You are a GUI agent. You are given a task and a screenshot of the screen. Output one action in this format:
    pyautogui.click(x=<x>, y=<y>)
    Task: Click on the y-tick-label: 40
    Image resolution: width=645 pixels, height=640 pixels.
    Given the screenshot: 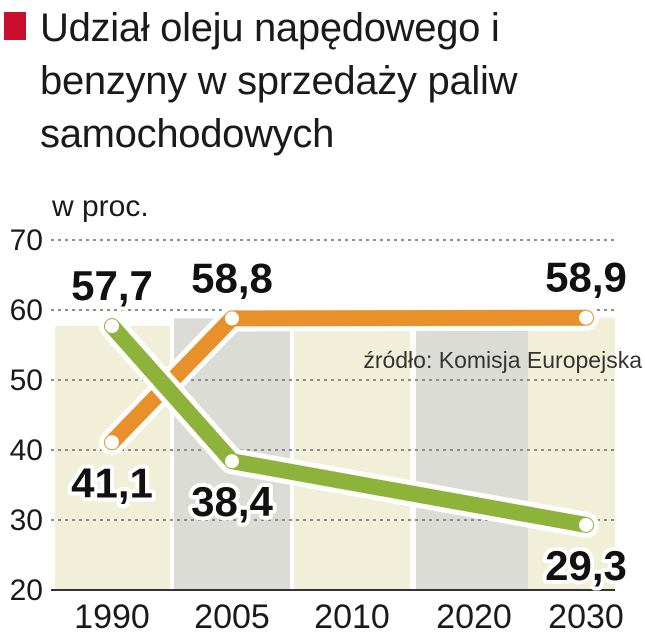 What is the action you would take?
    pyautogui.click(x=26, y=450)
    